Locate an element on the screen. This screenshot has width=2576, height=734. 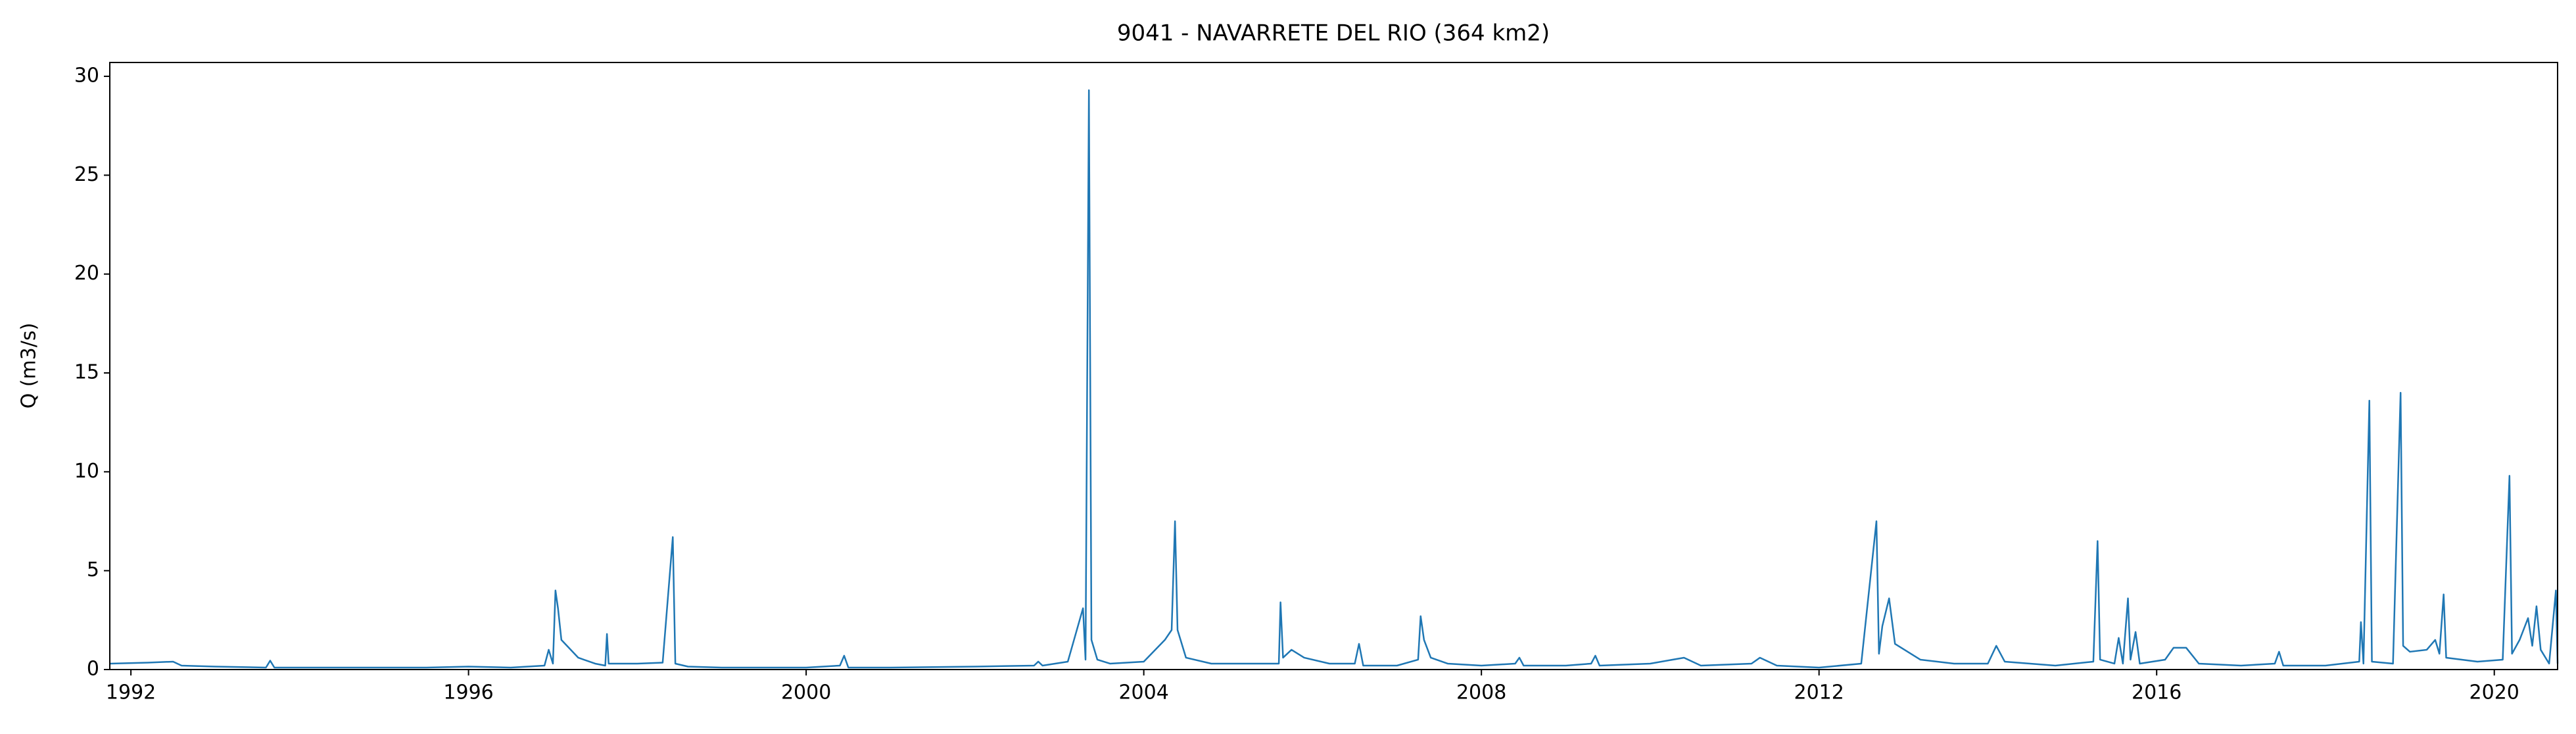
y-tick-label: 25 is located at coordinates (87, 175).